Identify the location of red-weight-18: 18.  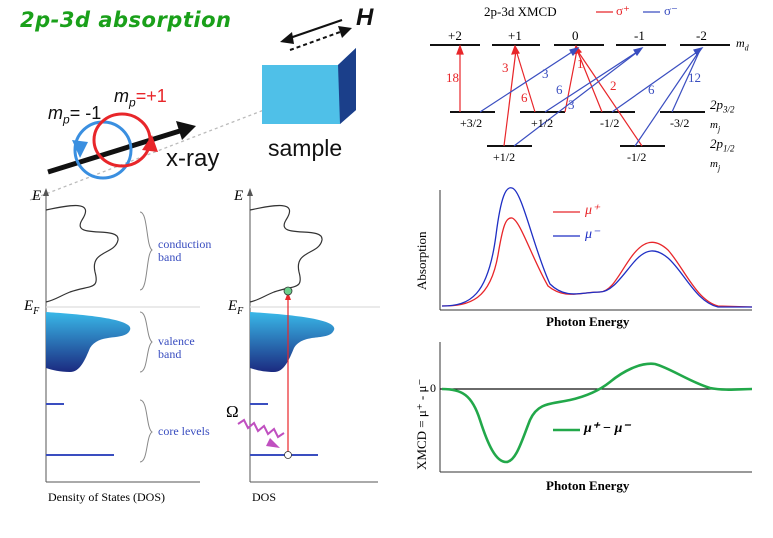
(452, 77).